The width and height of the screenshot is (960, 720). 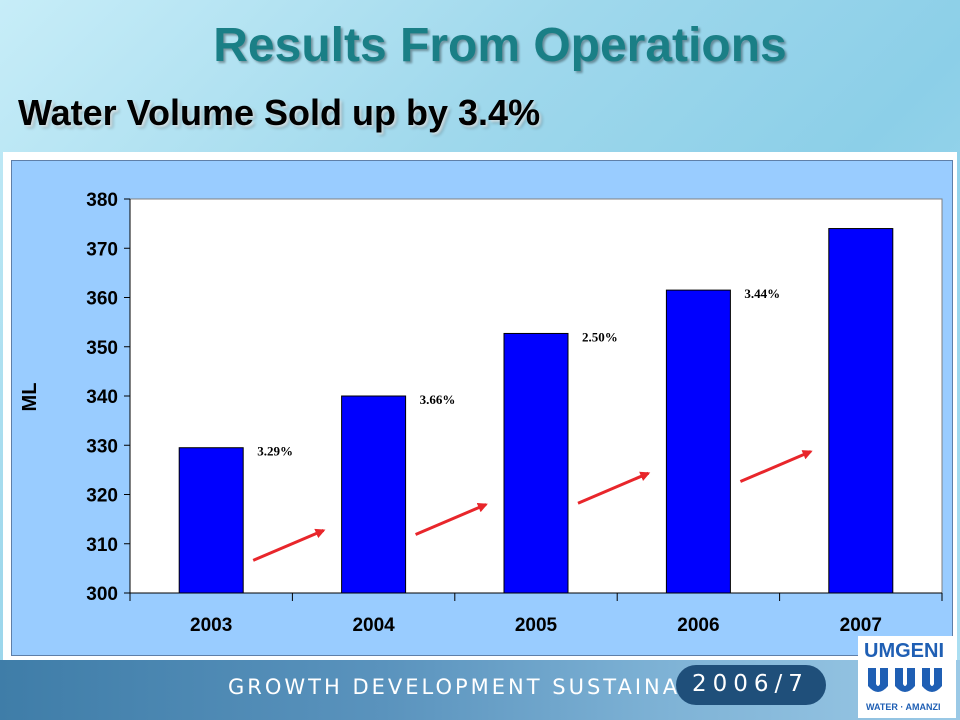 What do you see at coordinates (903, 707) in the screenshot?
I see `logo-subtitle: WATER · AMANZI` at bounding box center [903, 707].